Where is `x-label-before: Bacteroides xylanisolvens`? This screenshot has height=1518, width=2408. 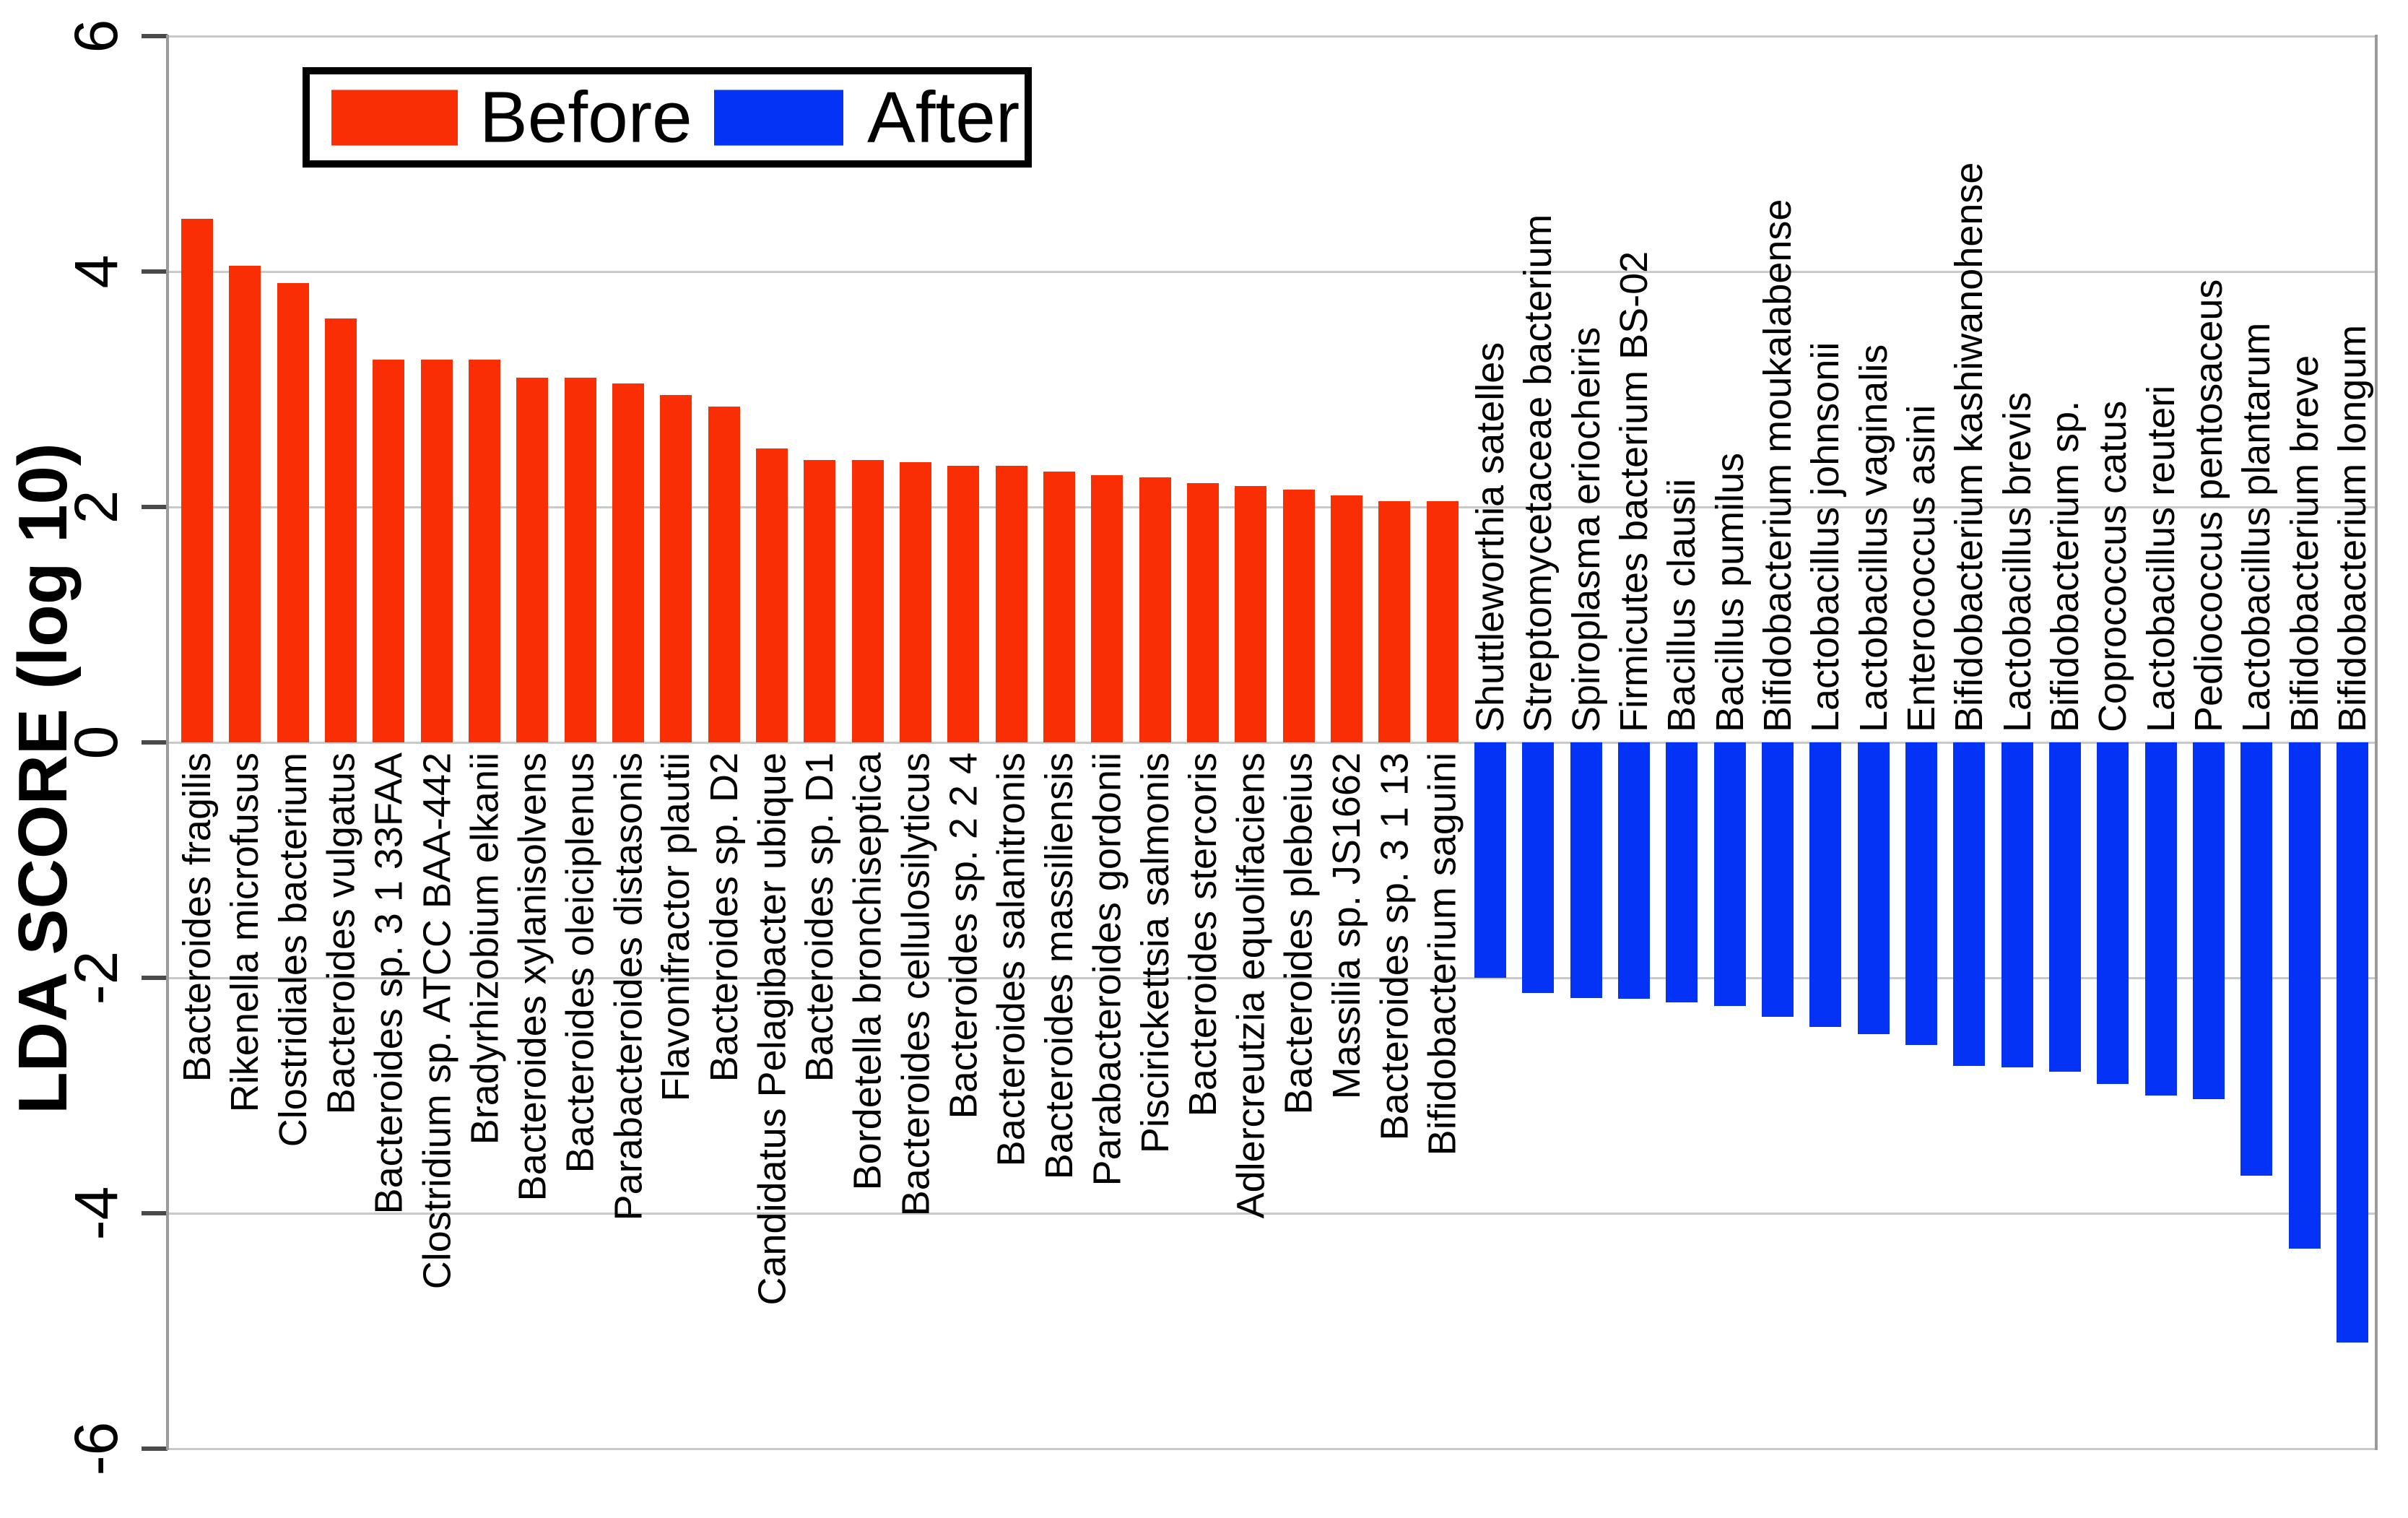 x-label-before: Bacteroides xylanisolvens is located at coordinates (532, 978).